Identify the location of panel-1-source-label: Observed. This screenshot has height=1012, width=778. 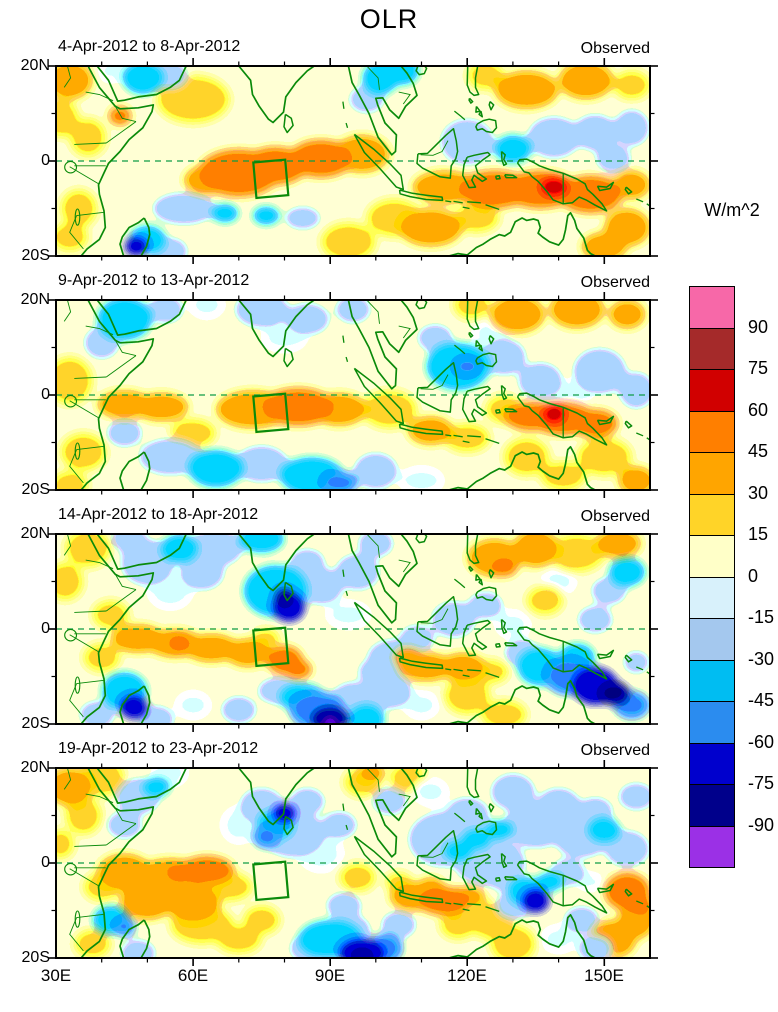
(615, 48).